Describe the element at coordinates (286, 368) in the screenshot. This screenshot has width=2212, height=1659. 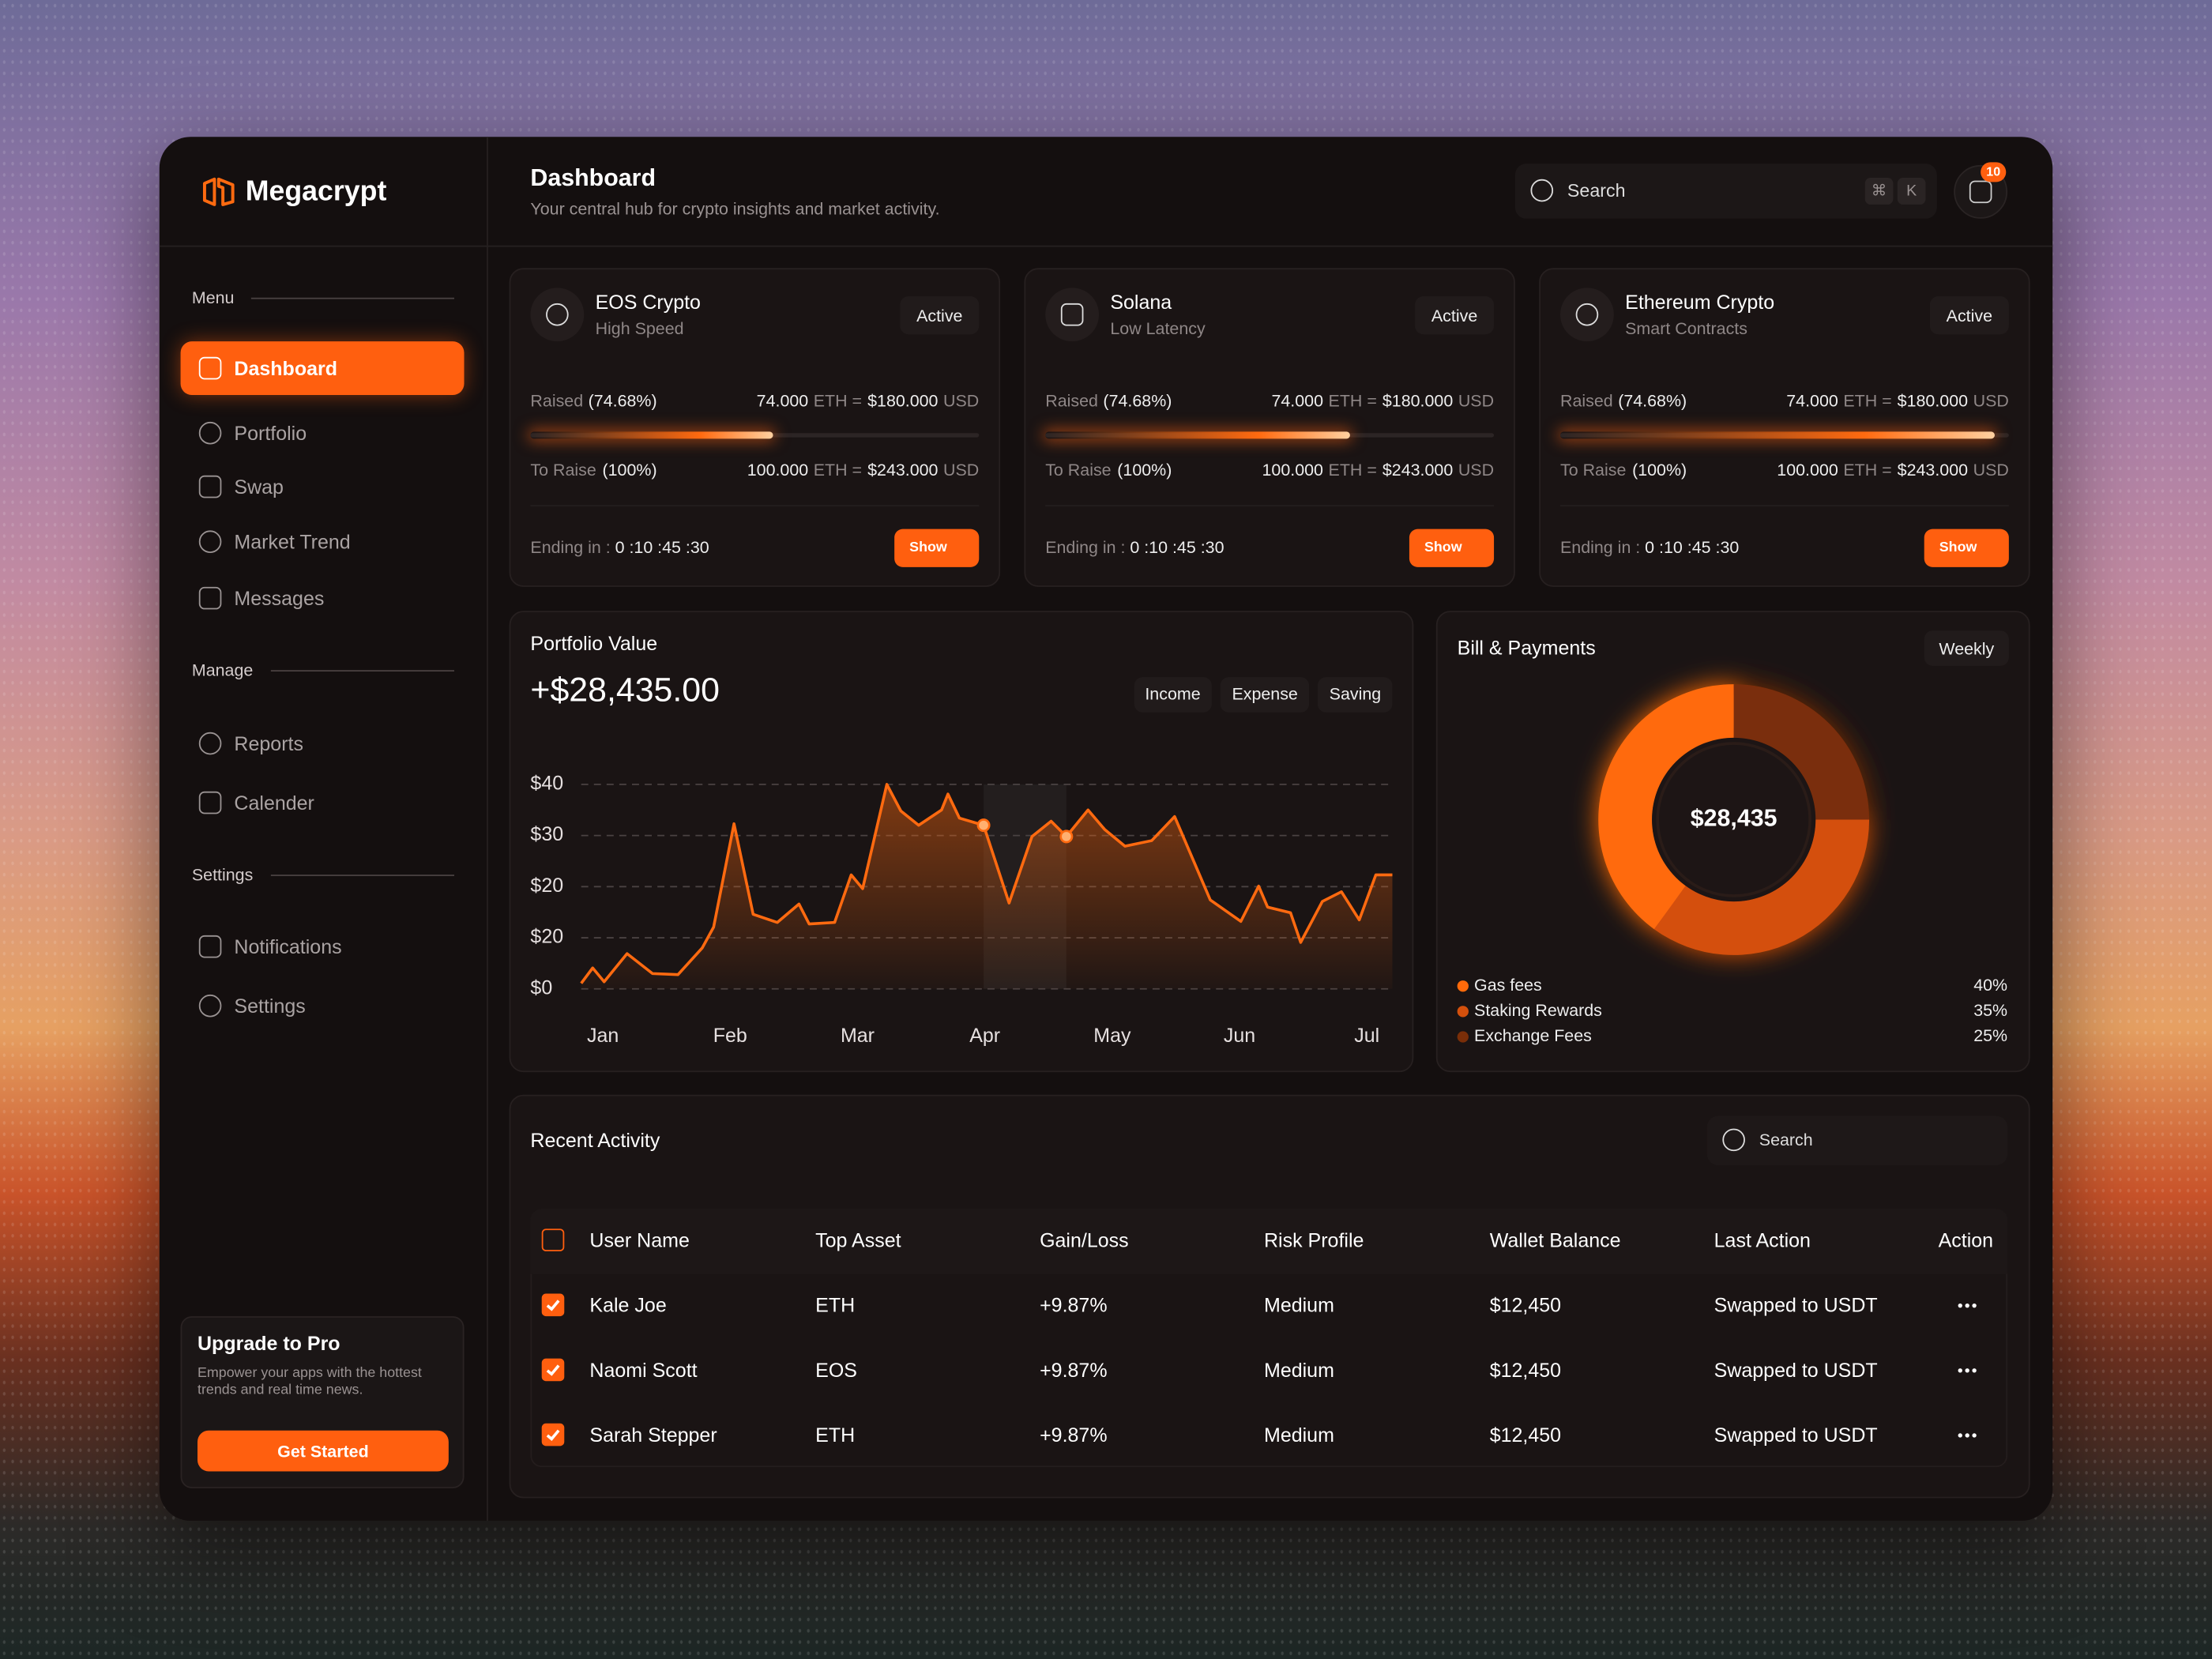
I see `nav-item: Dashboard` at that location.